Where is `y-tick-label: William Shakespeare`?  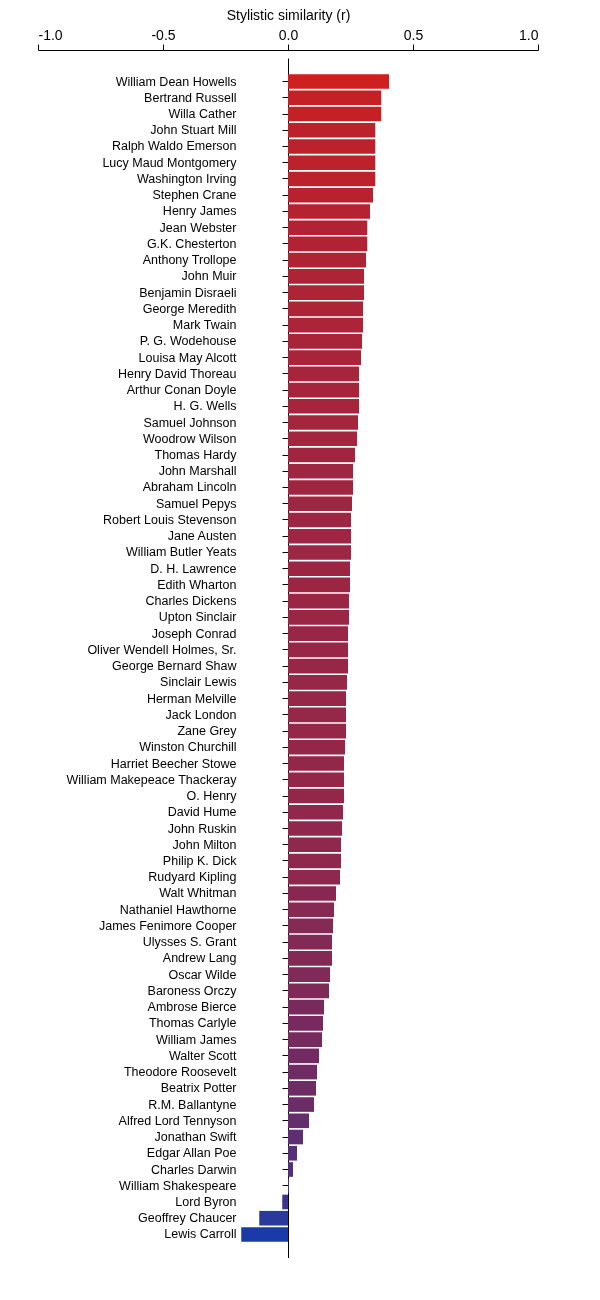 y-tick-label: William Shakespeare is located at coordinates (178, 1185).